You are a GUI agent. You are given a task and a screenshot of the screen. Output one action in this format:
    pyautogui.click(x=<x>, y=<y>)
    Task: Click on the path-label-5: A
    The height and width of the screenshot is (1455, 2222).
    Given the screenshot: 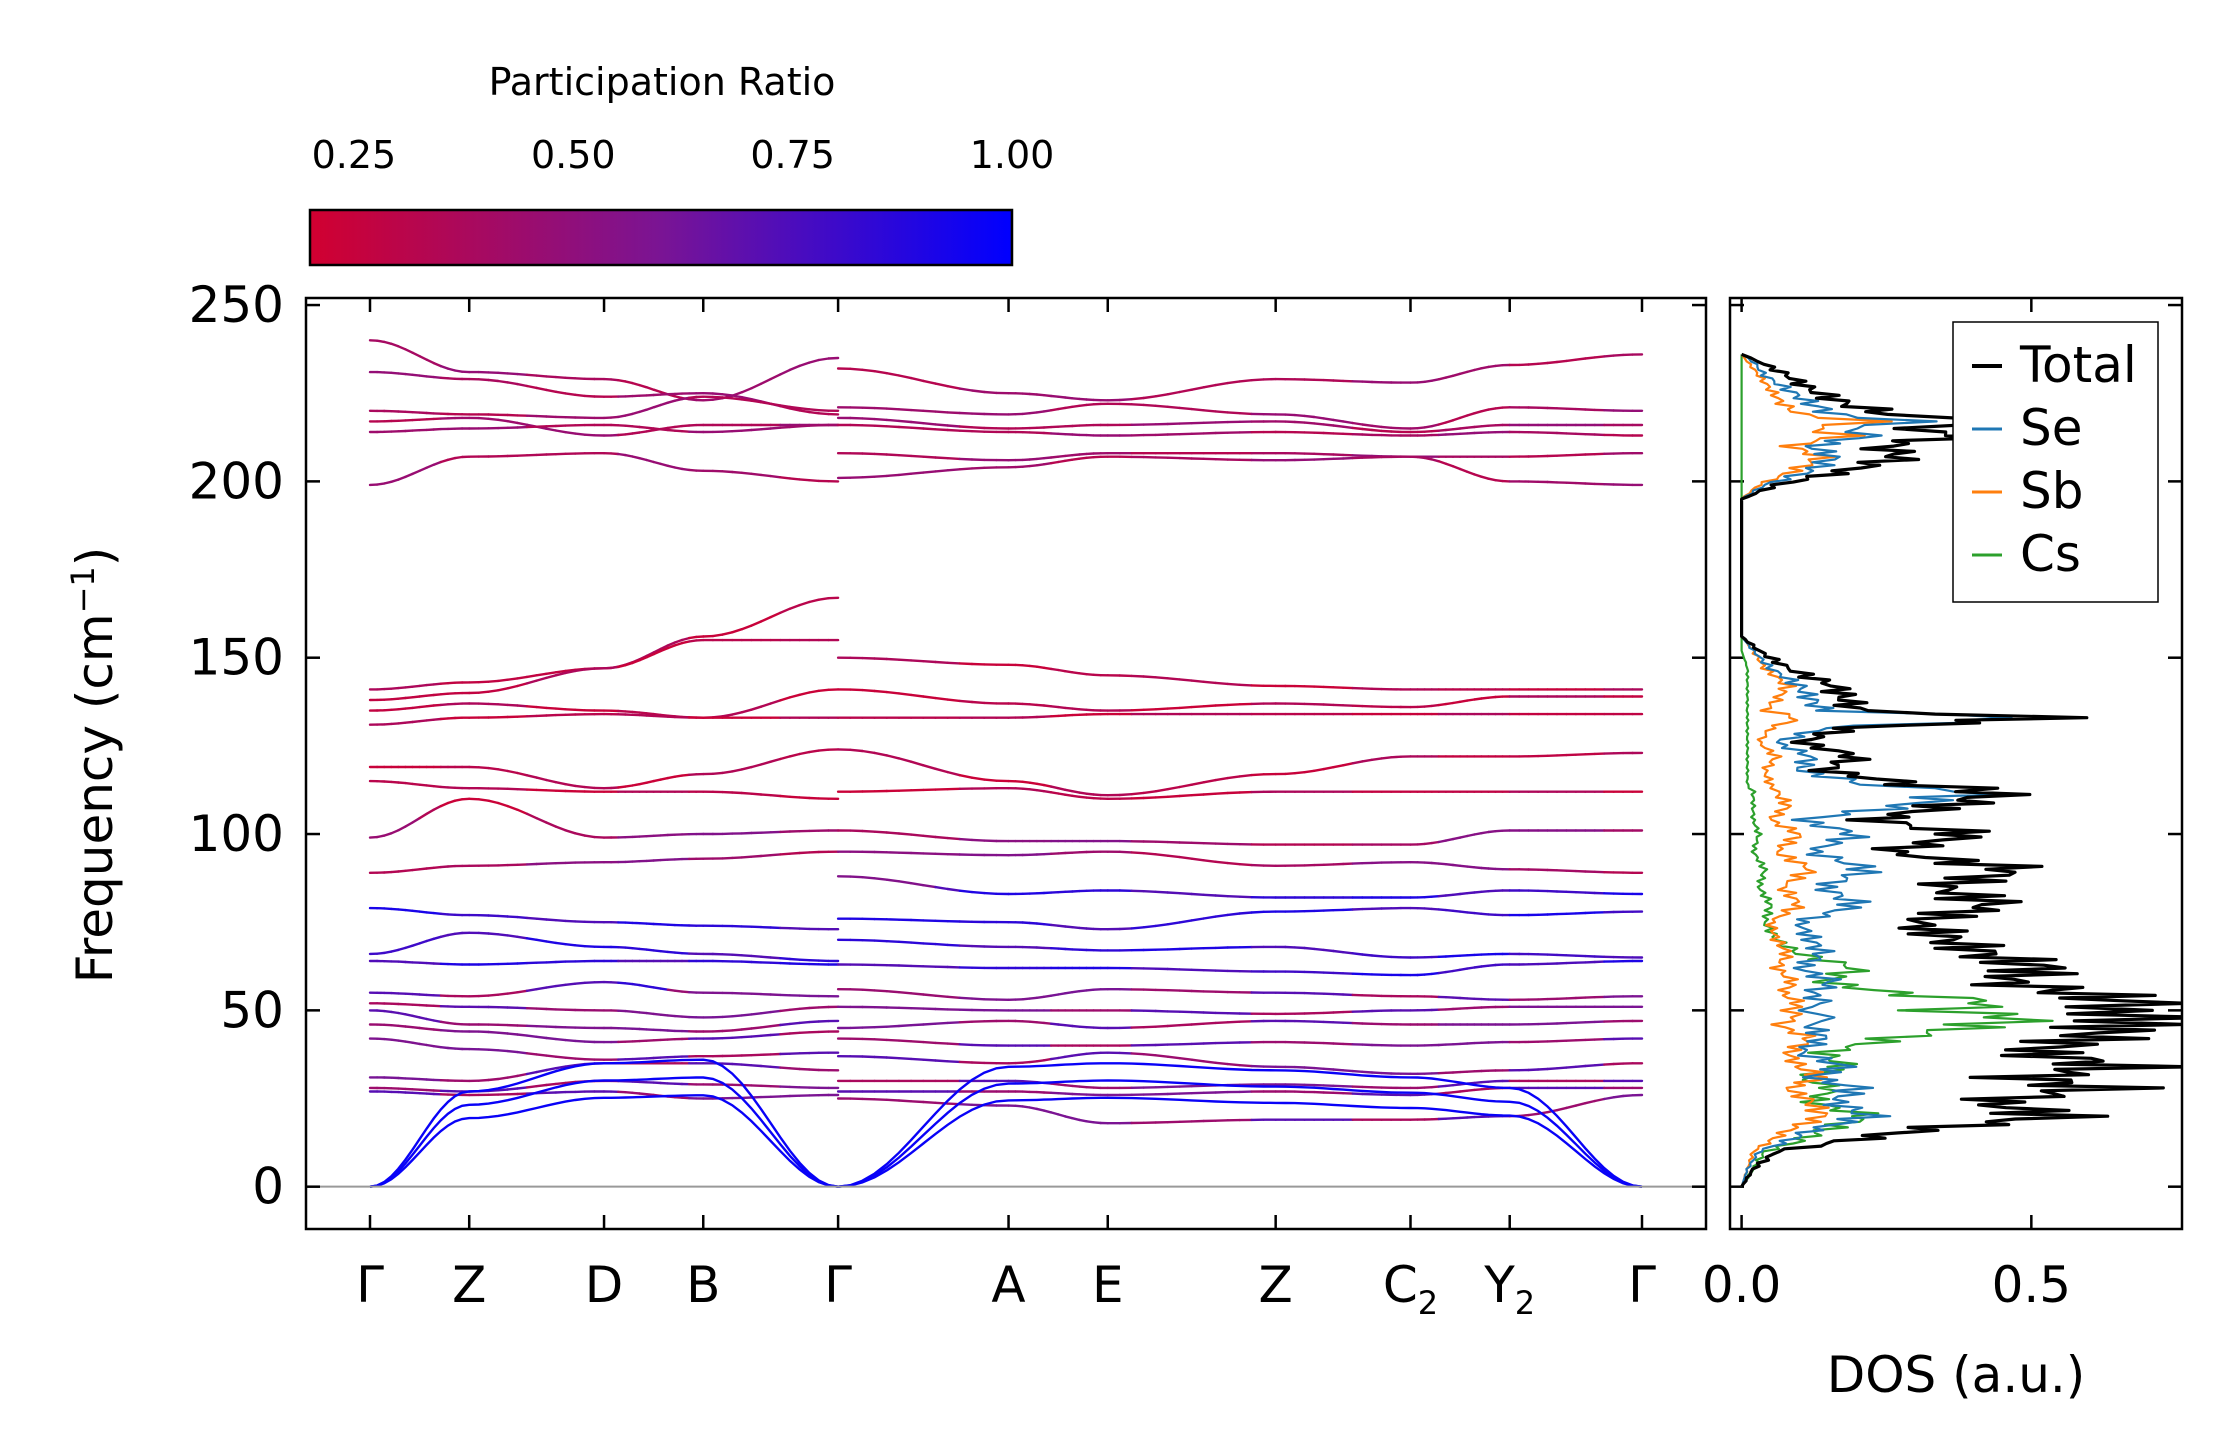 What is the action you would take?
    pyautogui.click(x=1008, y=1285)
    